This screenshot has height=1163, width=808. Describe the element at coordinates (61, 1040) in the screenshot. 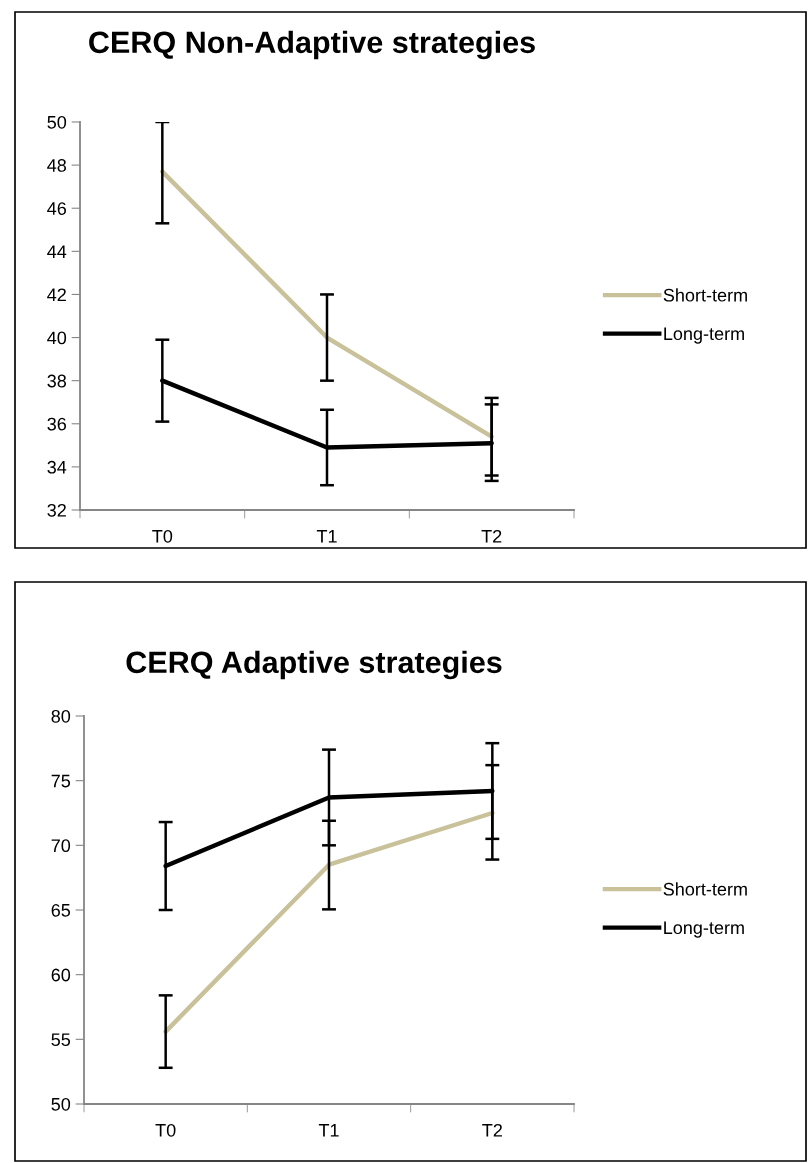

I see `y-tick-label: 55` at that location.